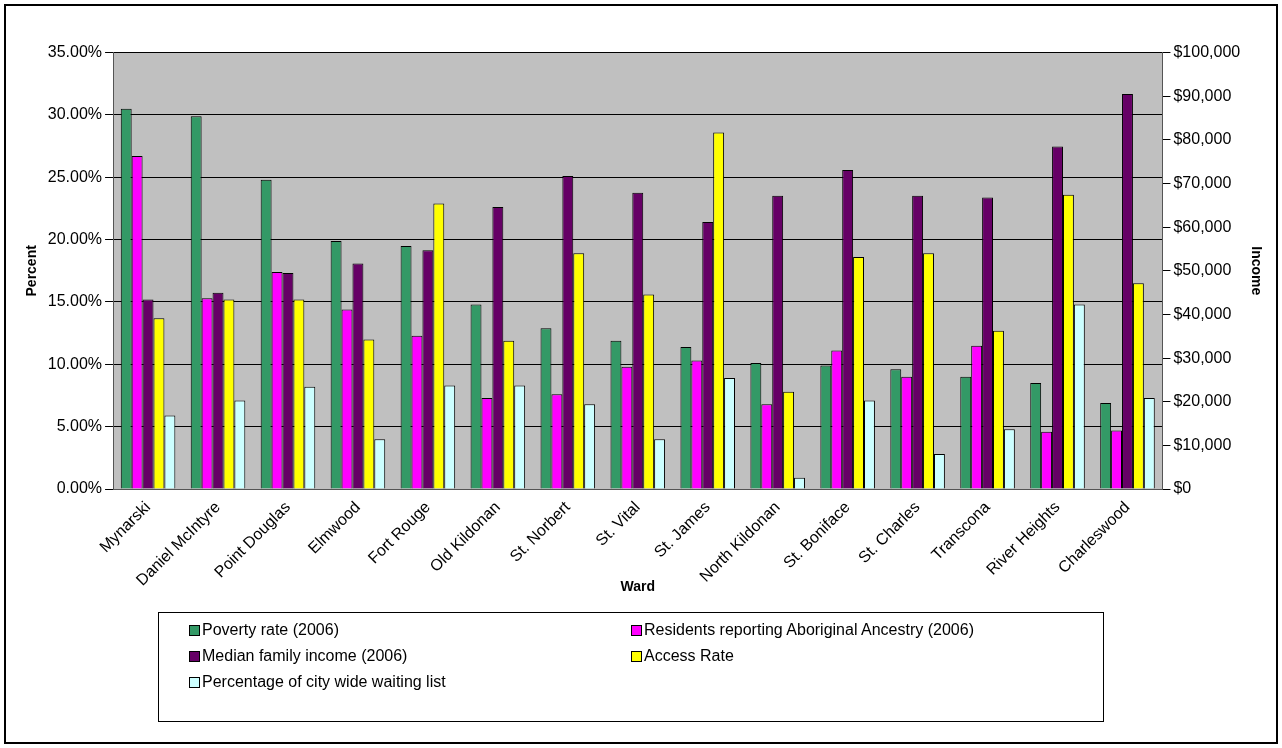 This screenshot has height=748, width=1282. I want to click on y-tick-label: 5.00%, so click(79, 426).